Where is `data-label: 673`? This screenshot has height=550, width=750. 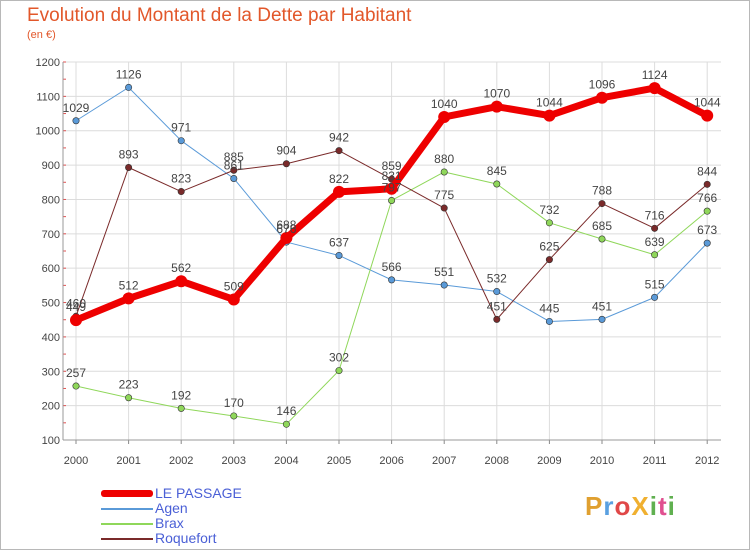 data-label: 673 is located at coordinates (707, 230).